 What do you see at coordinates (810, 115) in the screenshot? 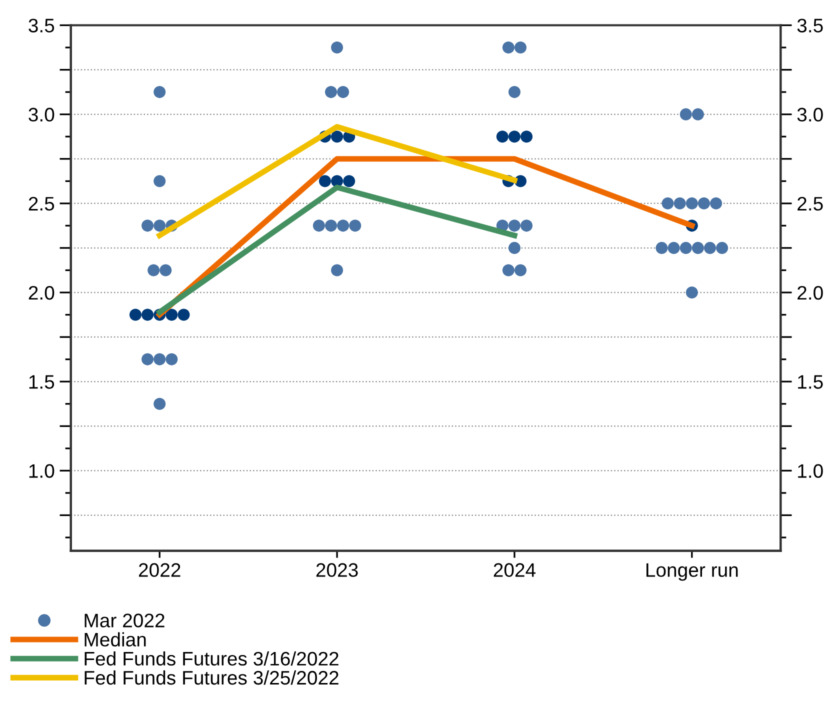
I see `y2-tick-label: 3.0` at bounding box center [810, 115].